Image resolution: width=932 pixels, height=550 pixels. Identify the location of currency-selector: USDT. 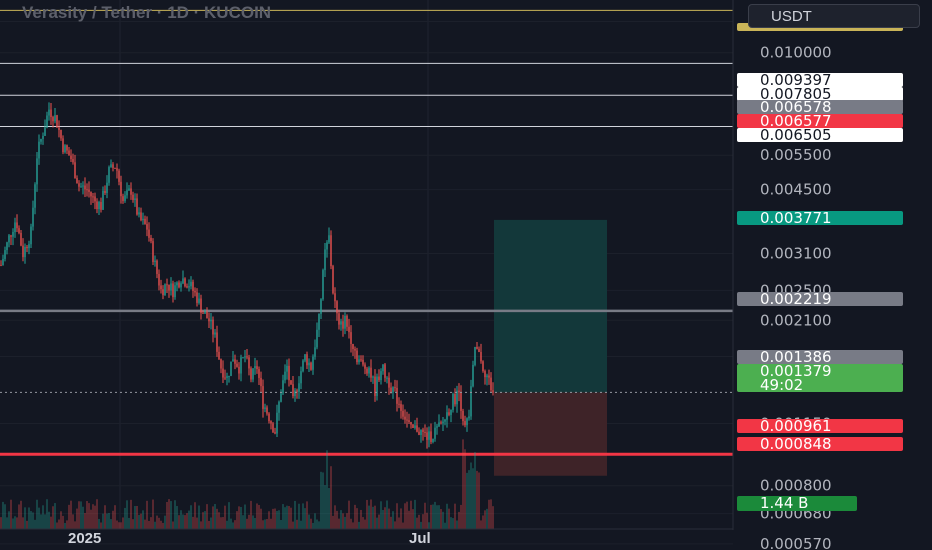
(834, 16).